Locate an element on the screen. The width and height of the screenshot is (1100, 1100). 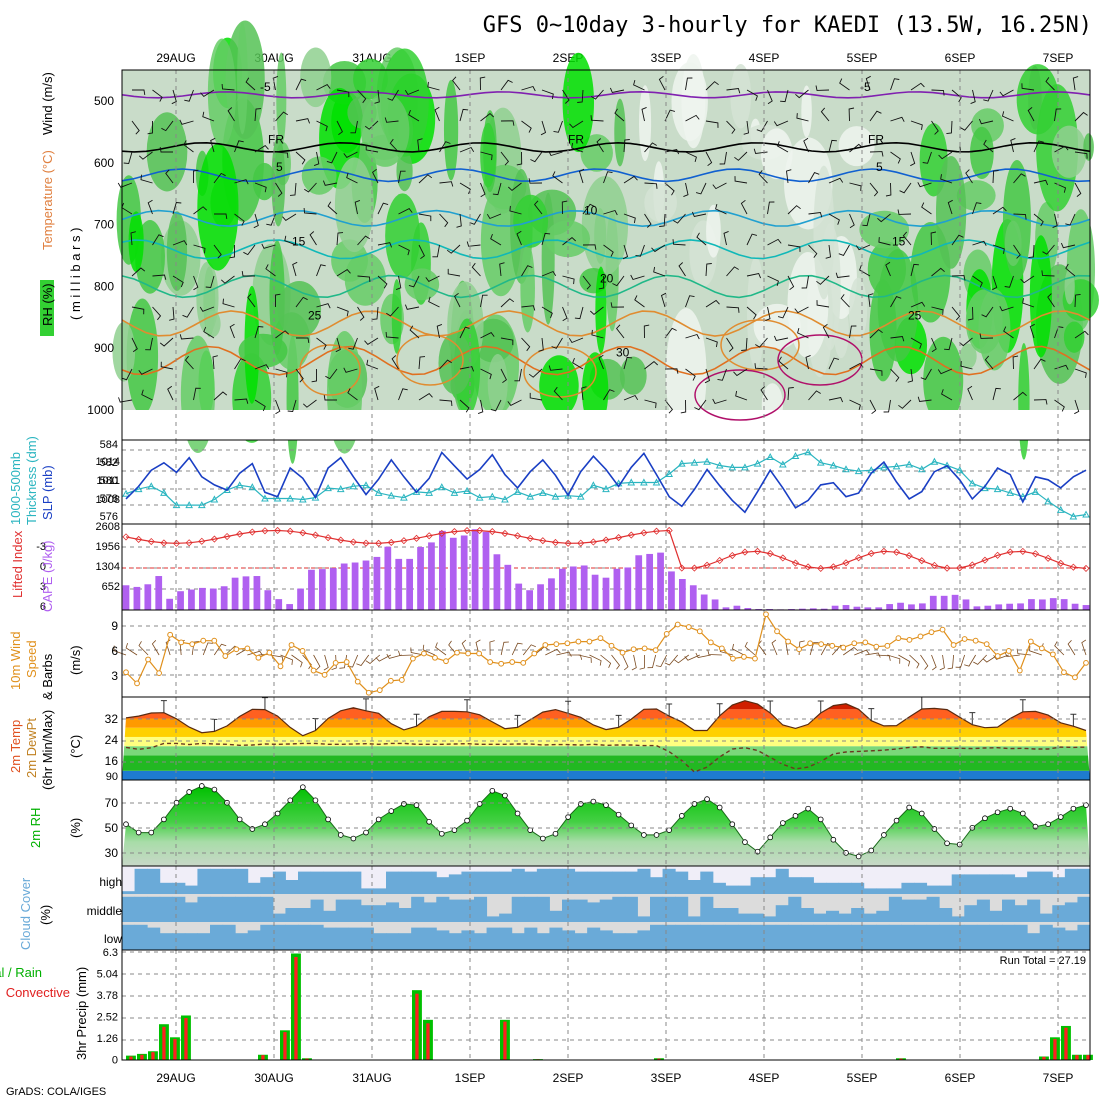
lifted-index-point is located at coordinates (568, 543).